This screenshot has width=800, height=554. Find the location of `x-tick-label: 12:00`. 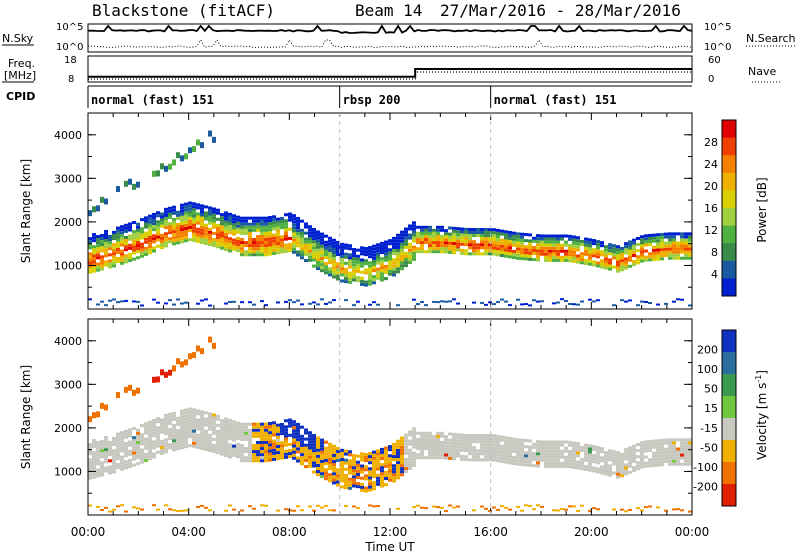

x-tick-label: 12:00 is located at coordinates (390, 532).